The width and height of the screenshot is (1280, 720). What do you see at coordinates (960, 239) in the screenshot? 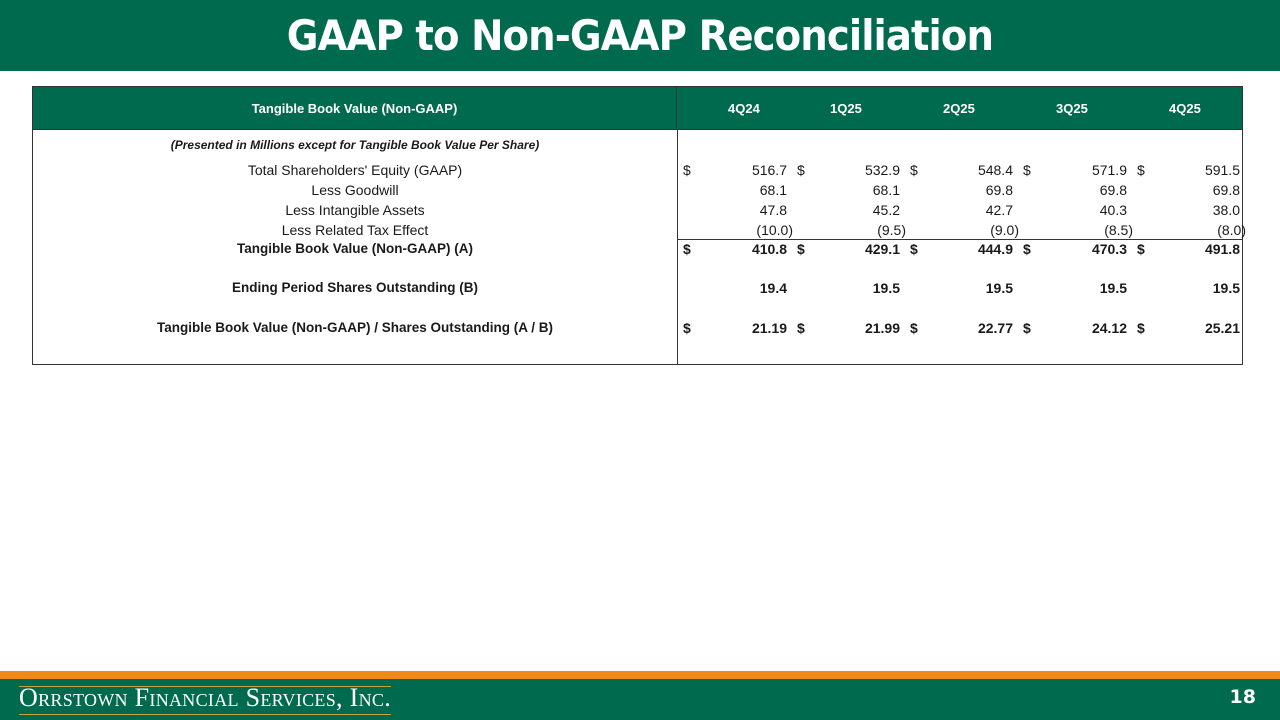
I see `subtotal-rule` at bounding box center [960, 239].